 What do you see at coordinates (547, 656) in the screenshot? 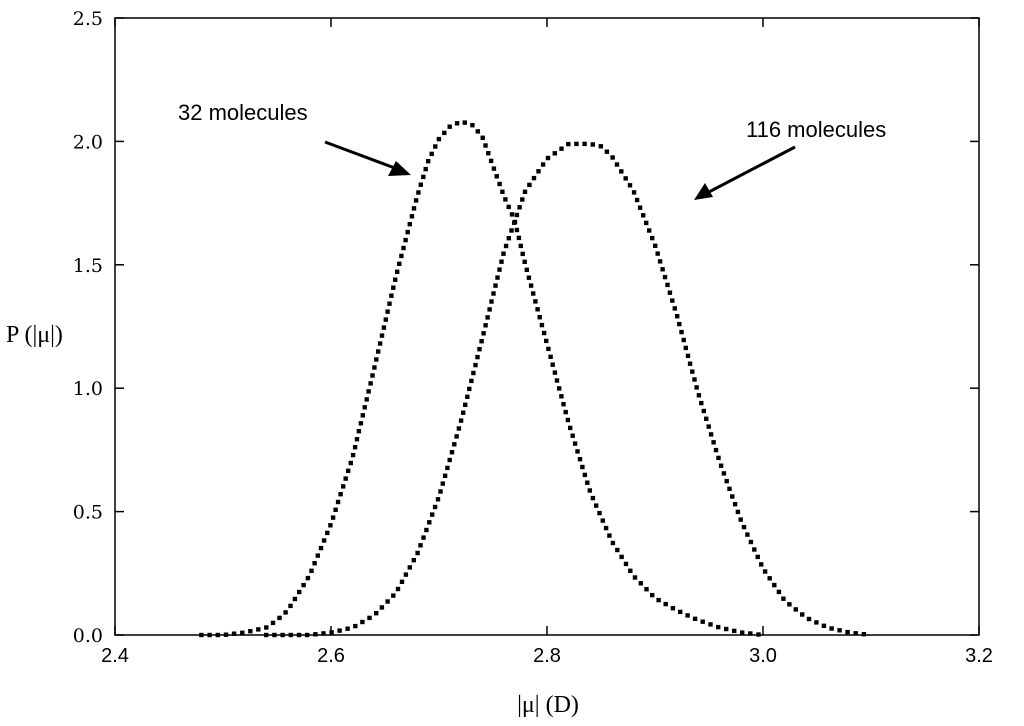
I see `x-tick-label: 2.8` at bounding box center [547, 656].